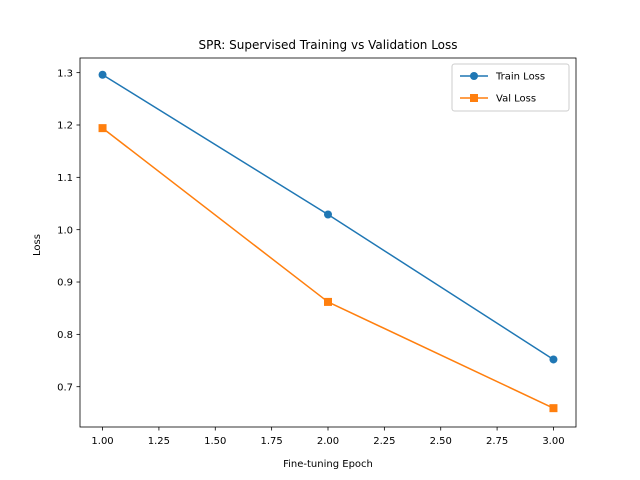  I want to click on y-tick-label: 1.2, so click(65, 126).